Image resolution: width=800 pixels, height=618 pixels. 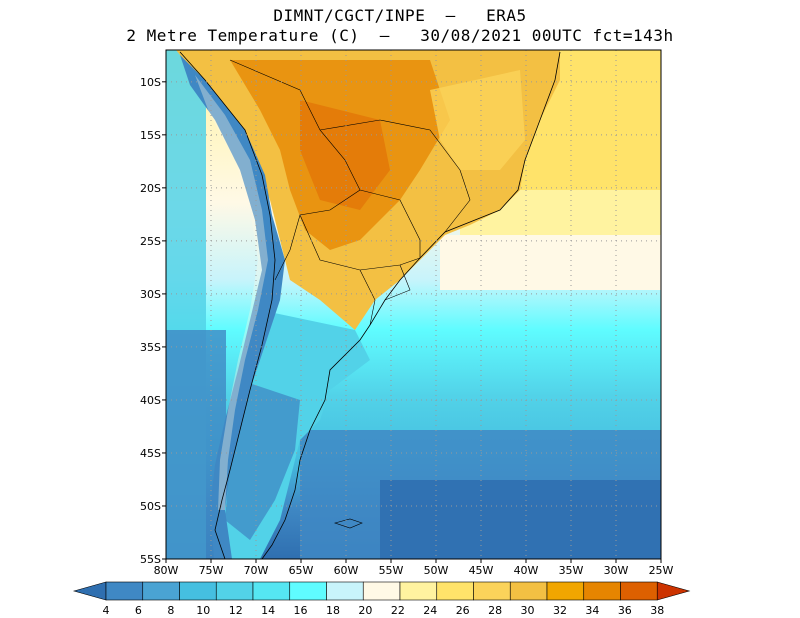 I want to click on lat-tick-label: 55S, so click(x=150, y=559).